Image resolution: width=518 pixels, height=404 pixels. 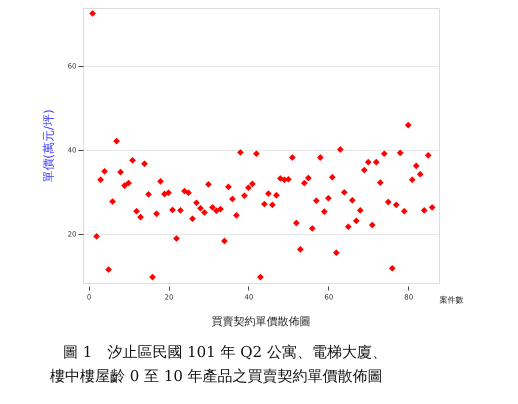 What do you see at coordinates (225, 352) in the screenshot?
I see `caption: 圖 1 汐止區民國 101 年 Q2 公寓、電梯大廈、` at bounding box center [225, 352].